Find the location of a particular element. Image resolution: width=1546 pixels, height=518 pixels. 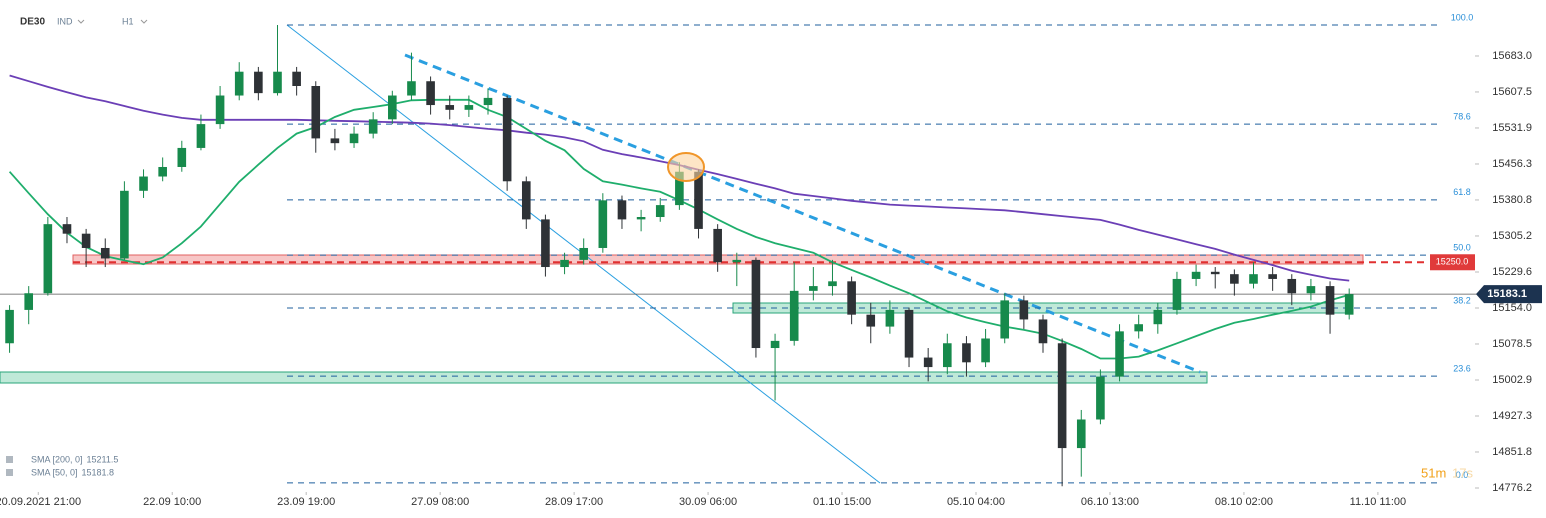

legend-value: 15211.5 is located at coordinates (103, 459).